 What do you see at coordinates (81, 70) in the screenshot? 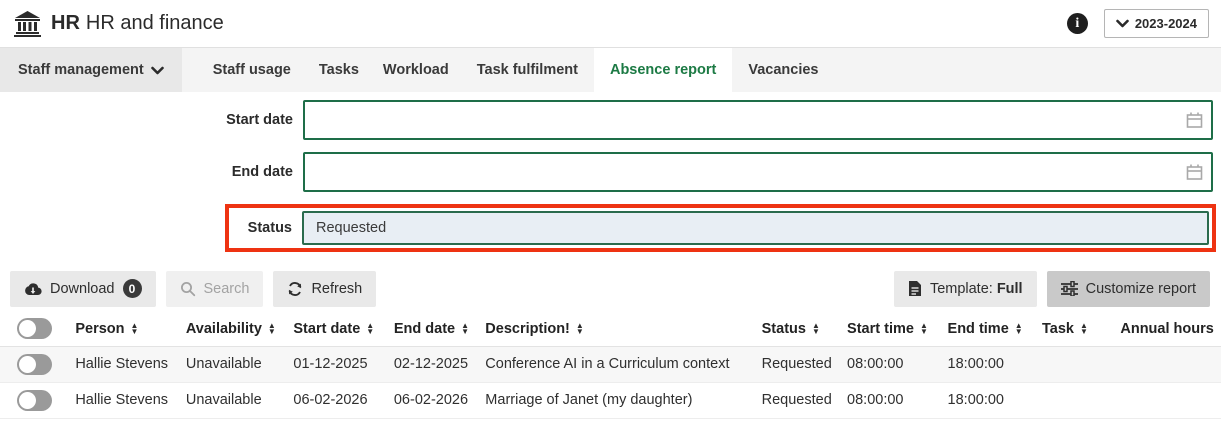
I see `tab-label: Staff management` at bounding box center [81, 70].